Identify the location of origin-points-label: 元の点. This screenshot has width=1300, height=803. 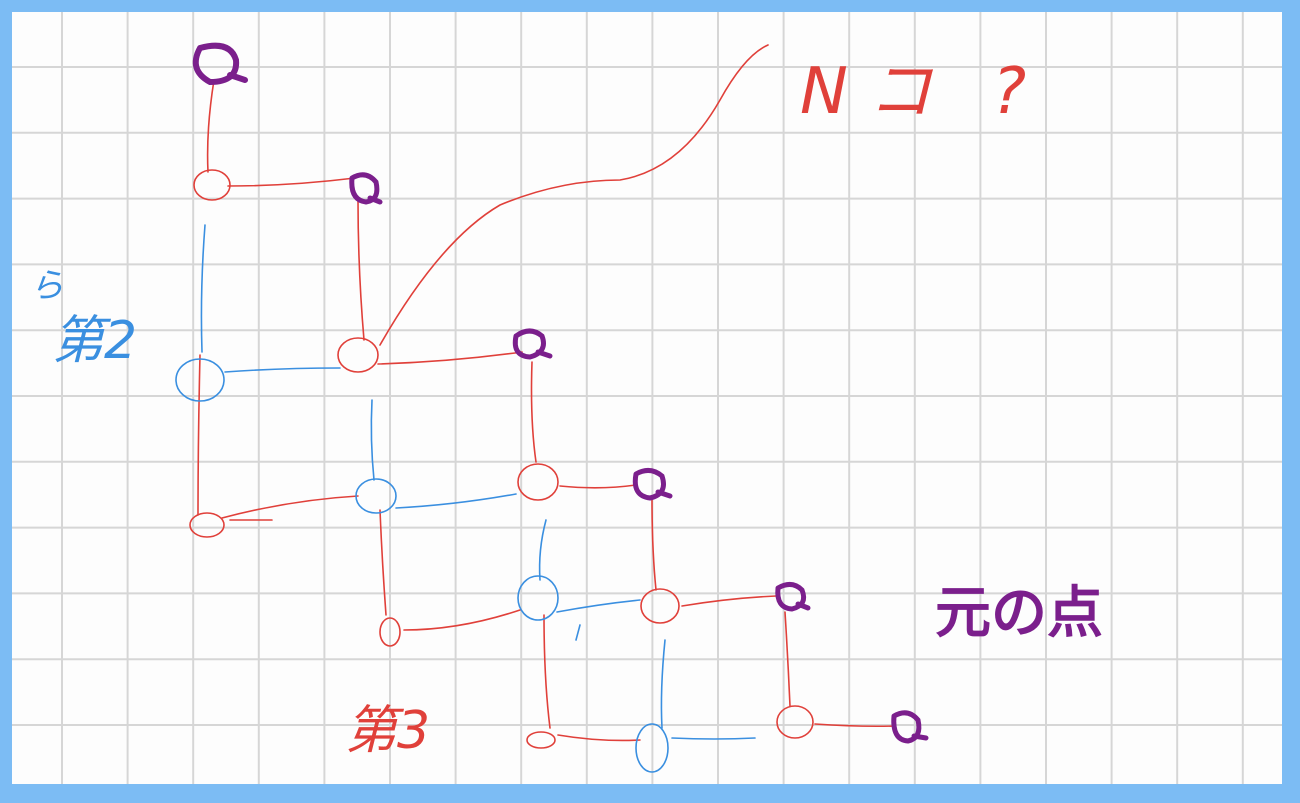
(1019, 613).